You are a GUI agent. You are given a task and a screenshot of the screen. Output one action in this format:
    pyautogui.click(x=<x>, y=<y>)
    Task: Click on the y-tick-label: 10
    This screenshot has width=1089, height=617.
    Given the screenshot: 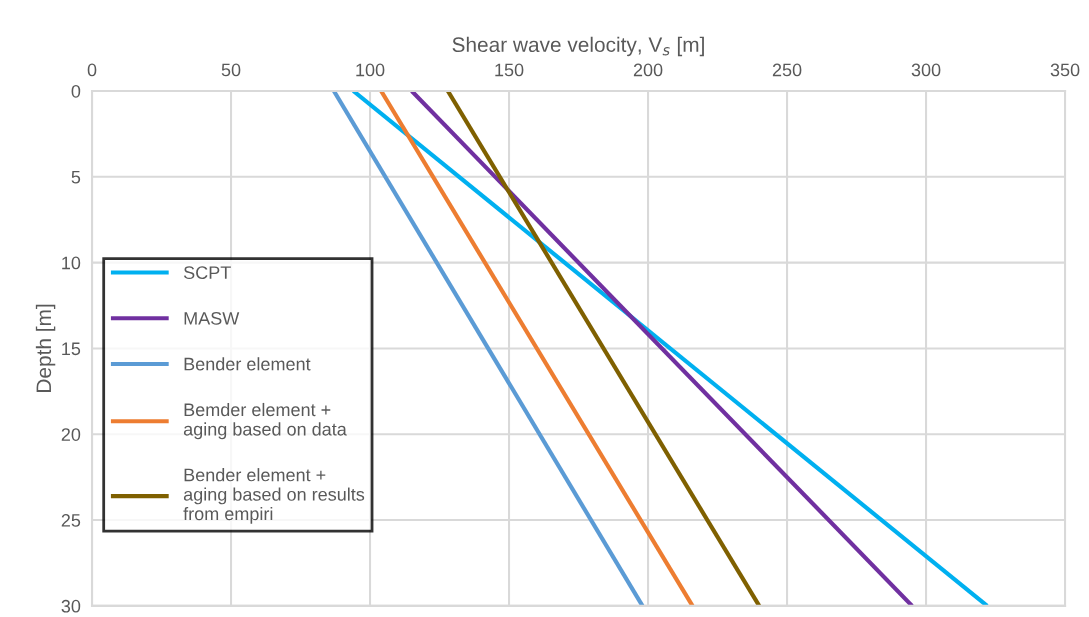 What is the action you would take?
    pyautogui.click(x=71, y=263)
    